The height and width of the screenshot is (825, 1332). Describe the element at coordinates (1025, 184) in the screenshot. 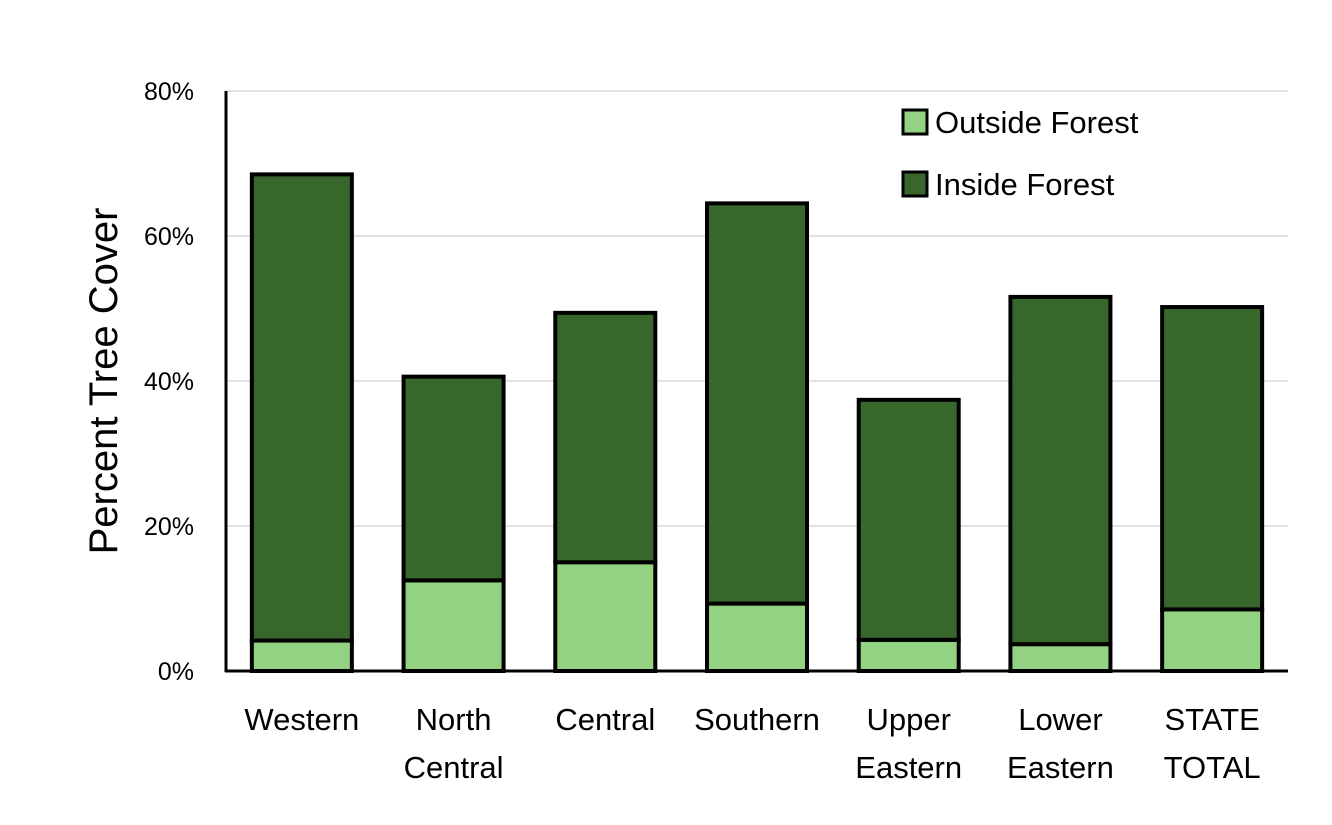

I see `legend-label: Inside Forest` at that location.